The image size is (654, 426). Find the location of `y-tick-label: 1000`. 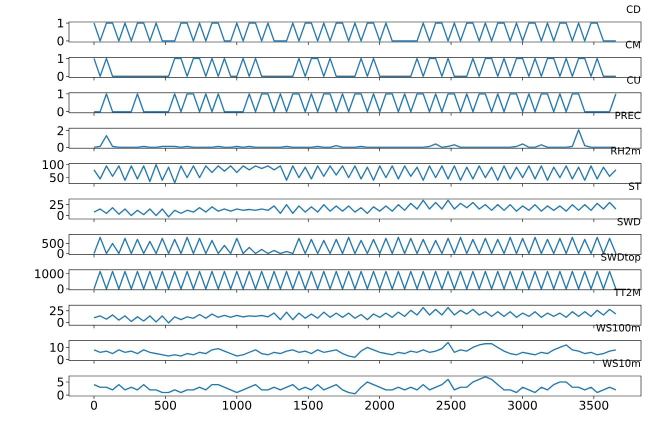

y-tick-label: 1000 is located at coordinates (49, 273).